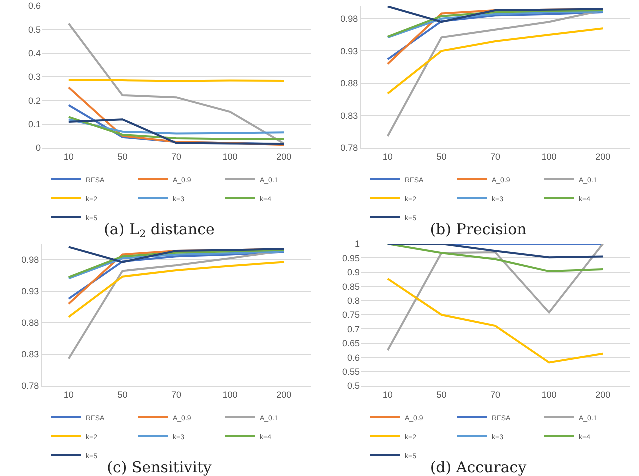  I want to click on y-tick-label: 0.2, so click(34, 101).